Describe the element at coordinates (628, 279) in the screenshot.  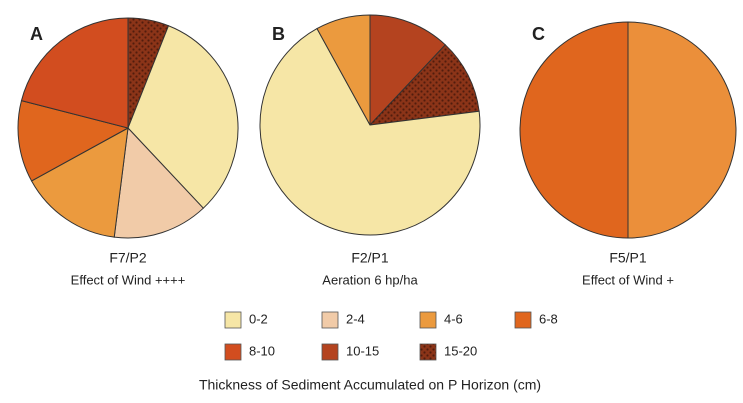
I see `pie-subtitle: Effect of Wind +` at that location.